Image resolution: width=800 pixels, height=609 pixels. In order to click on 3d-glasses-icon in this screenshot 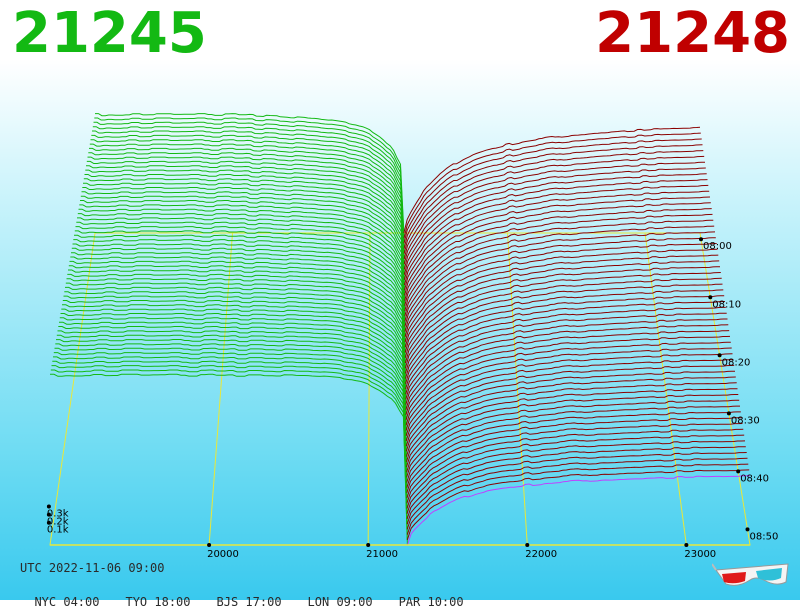, I will do `click(752, 575)`.